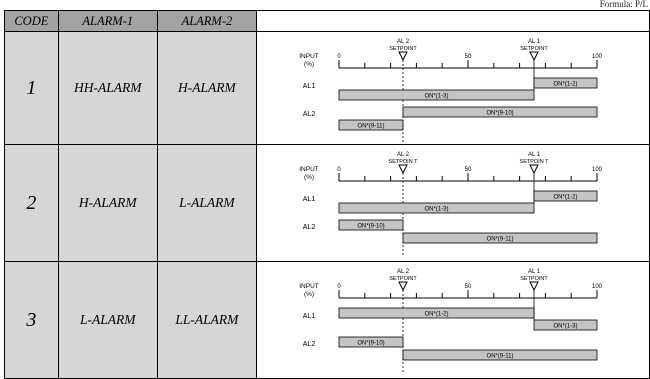  I want to click on row-alarm-2: LL-ALARM, so click(206, 320).